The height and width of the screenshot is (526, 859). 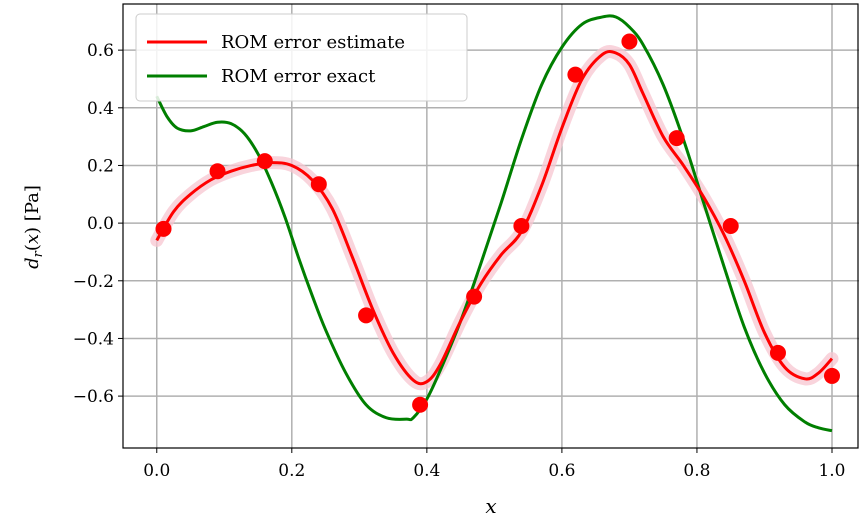 I want to click on y-tick-label: −0.6, so click(x=93, y=397).